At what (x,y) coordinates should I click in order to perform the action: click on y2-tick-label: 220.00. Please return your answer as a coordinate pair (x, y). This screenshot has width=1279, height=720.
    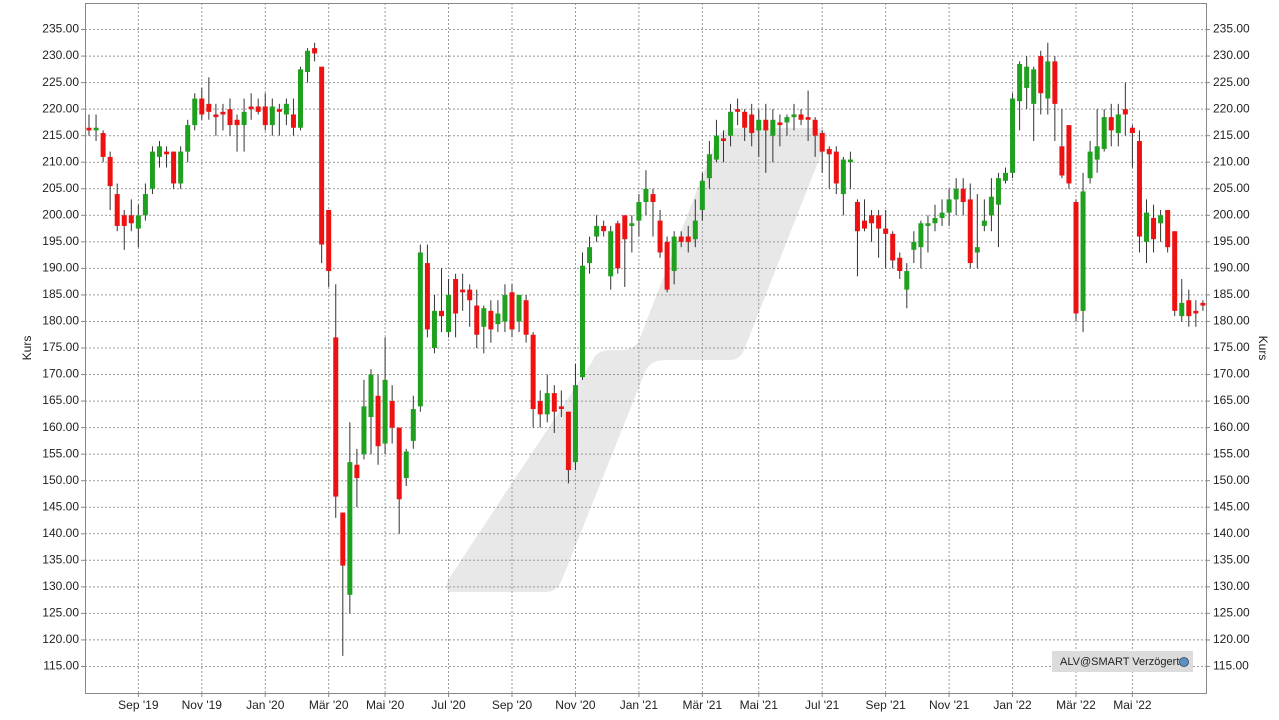
    Looking at the image, I should click on (1231, 108).